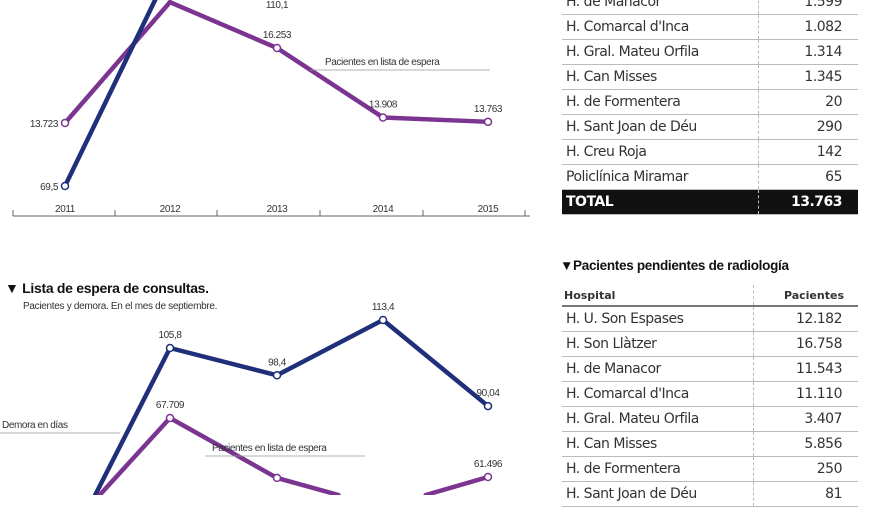 The height and width of the screenshot is (507, 880). What do you see at coordinates (277, 209) in the screenshot?
I see `x-tick-label: 2013` at bounding box center [277, 209].